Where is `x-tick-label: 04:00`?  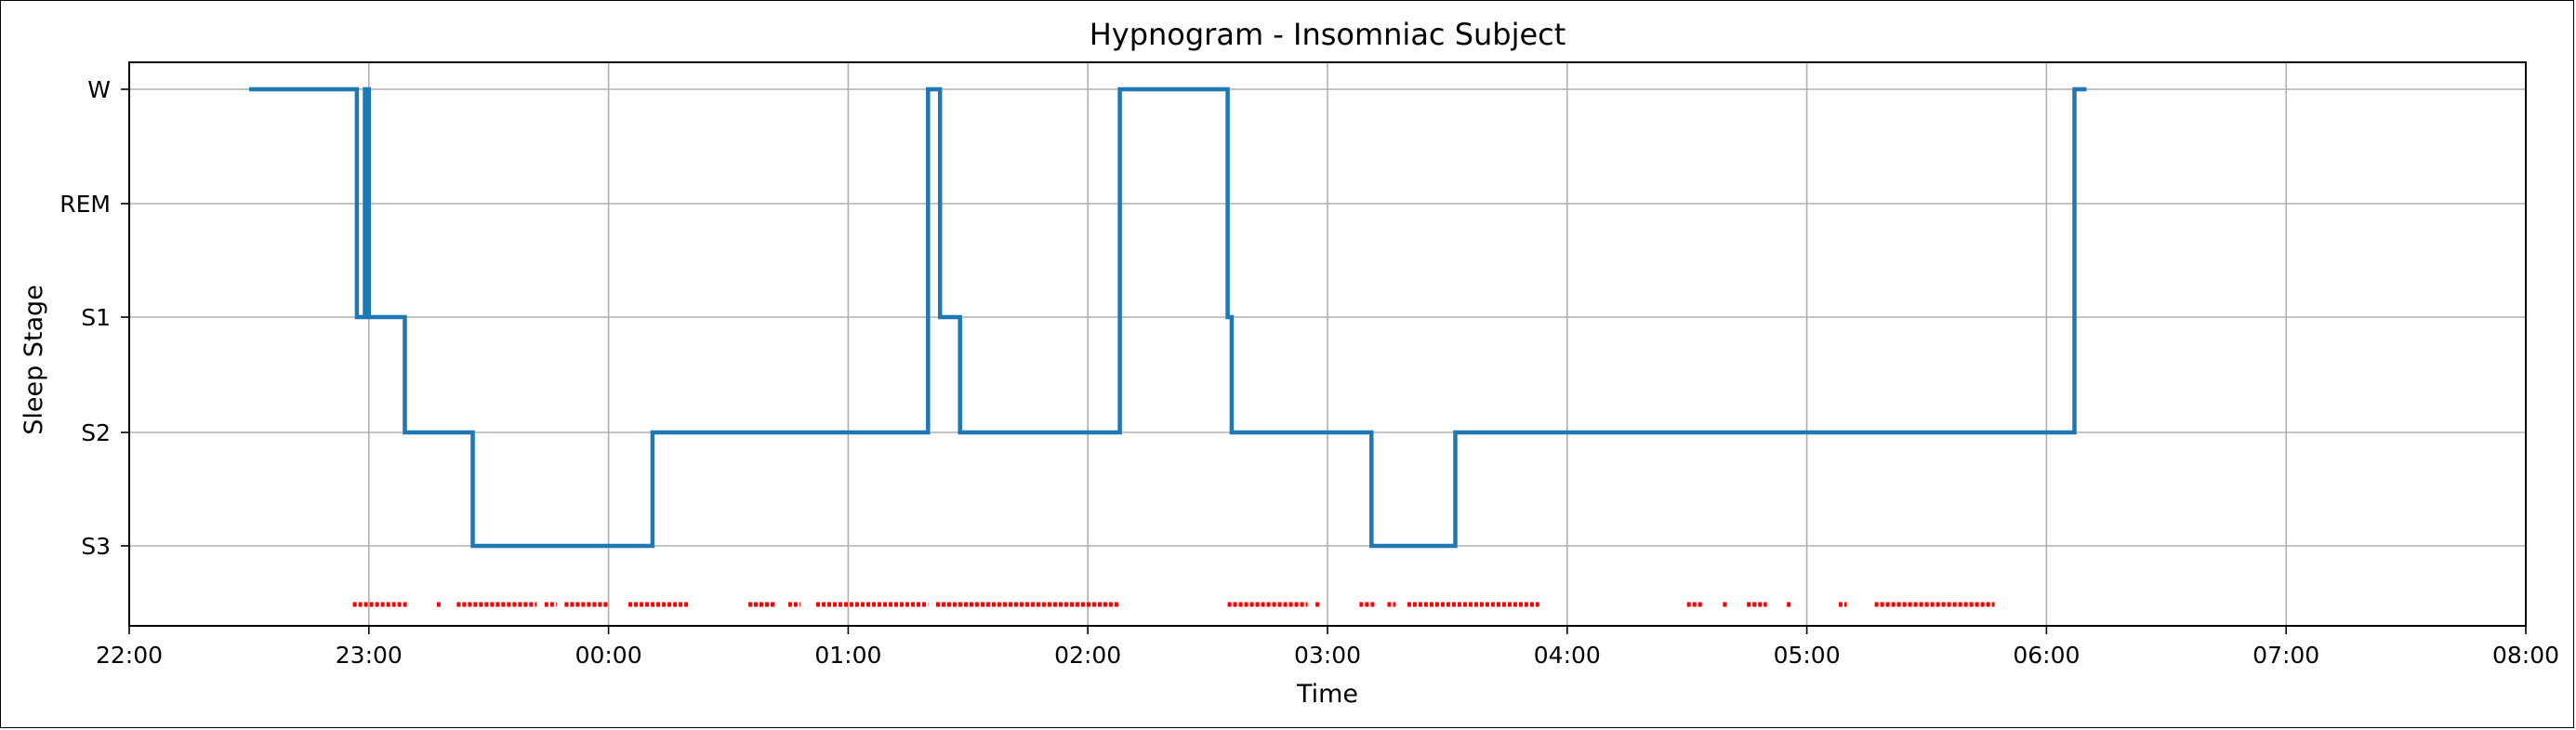 x-tick-label: 04:00 is located at coordinates (1567, 656).